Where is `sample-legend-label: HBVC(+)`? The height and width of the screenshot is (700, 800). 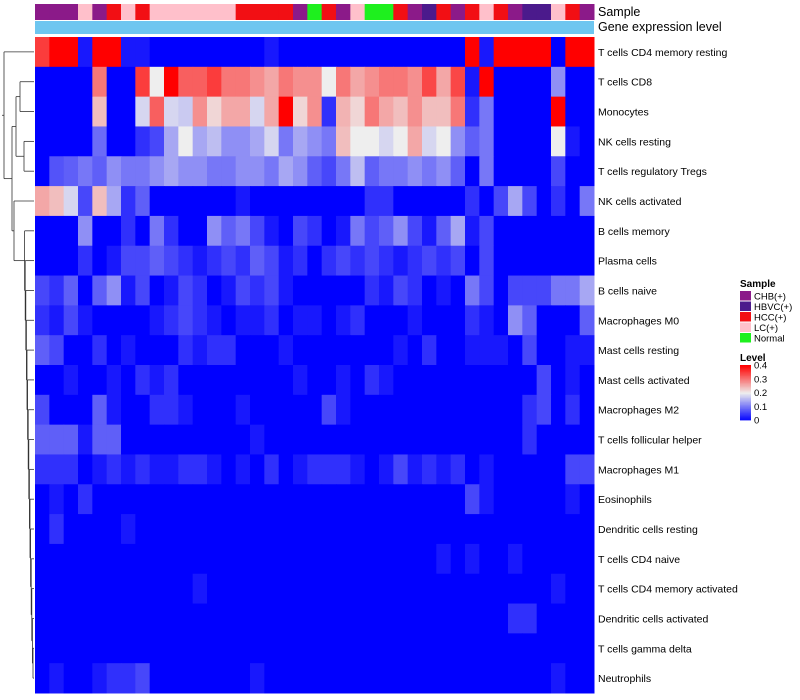
sample-legend-label: HBVC(+) is located at coordinates (773, 307).